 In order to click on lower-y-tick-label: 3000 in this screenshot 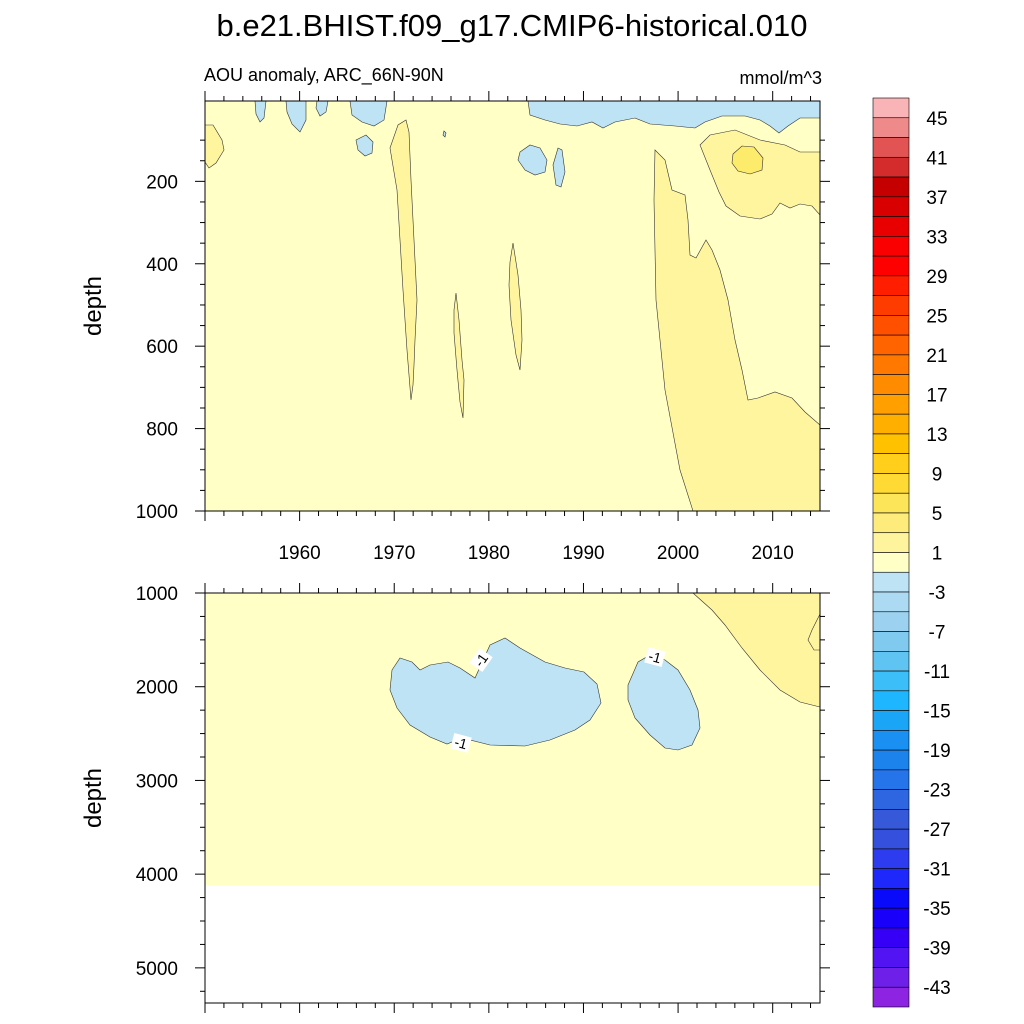, I will do `click(157, 781)`.